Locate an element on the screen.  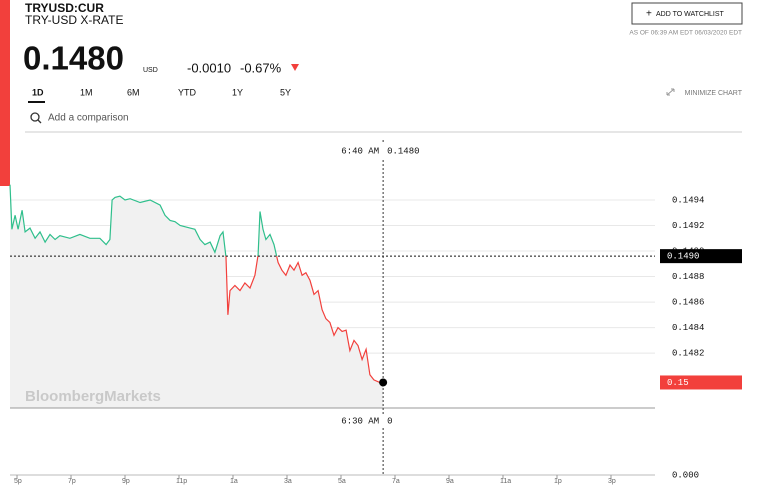
x-tick-label: 7p is located at coordinates (72, 481).